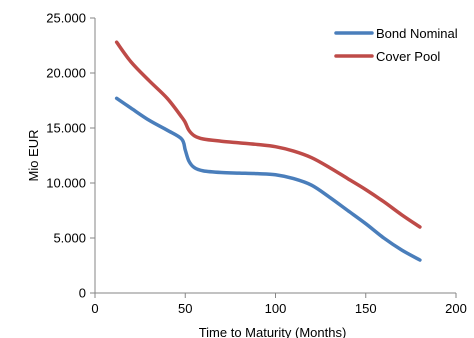 This screenshot has height=338, width=474. I want to click on x-tick-label: 50, so click(185, 308).